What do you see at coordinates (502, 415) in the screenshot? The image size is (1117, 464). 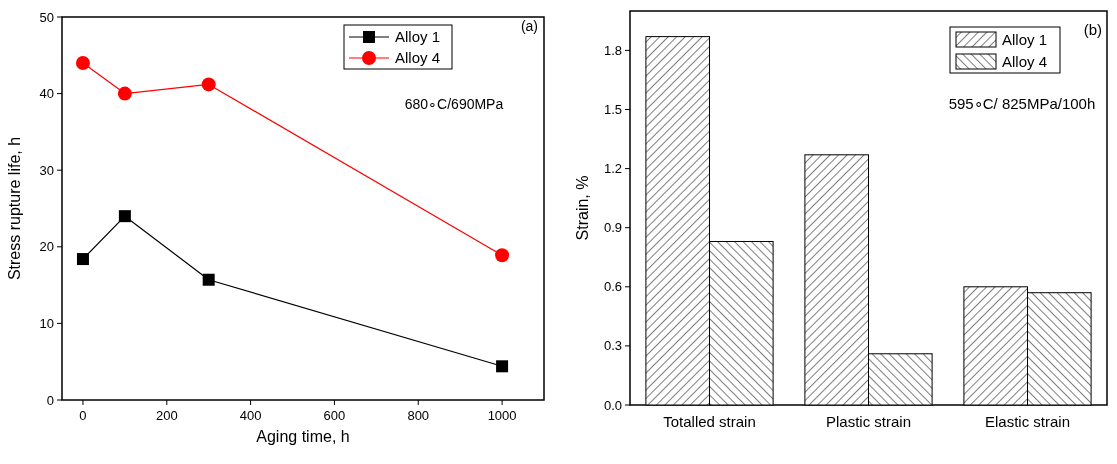 I see `x-tick-label: 1000` at bounding box center [502, 415].